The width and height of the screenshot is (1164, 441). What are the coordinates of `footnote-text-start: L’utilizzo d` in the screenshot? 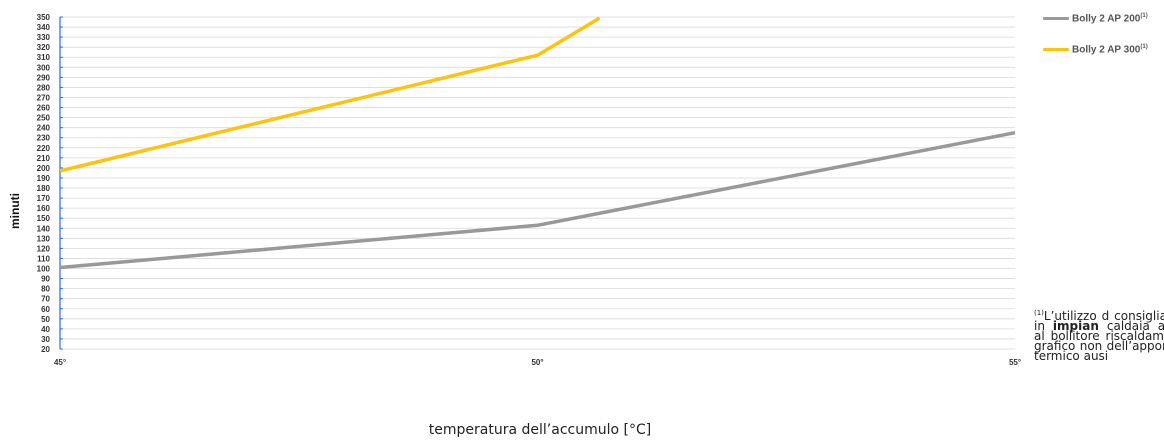 It's located at (1076, 316).